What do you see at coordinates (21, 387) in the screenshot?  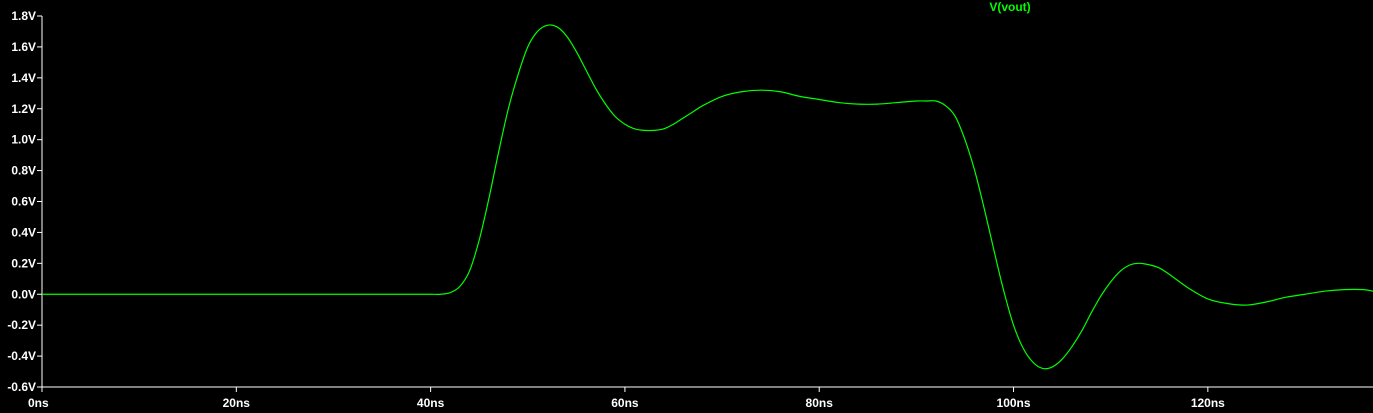 I see `y-tick-label: -0.6V` at bounding box center [21, 387].